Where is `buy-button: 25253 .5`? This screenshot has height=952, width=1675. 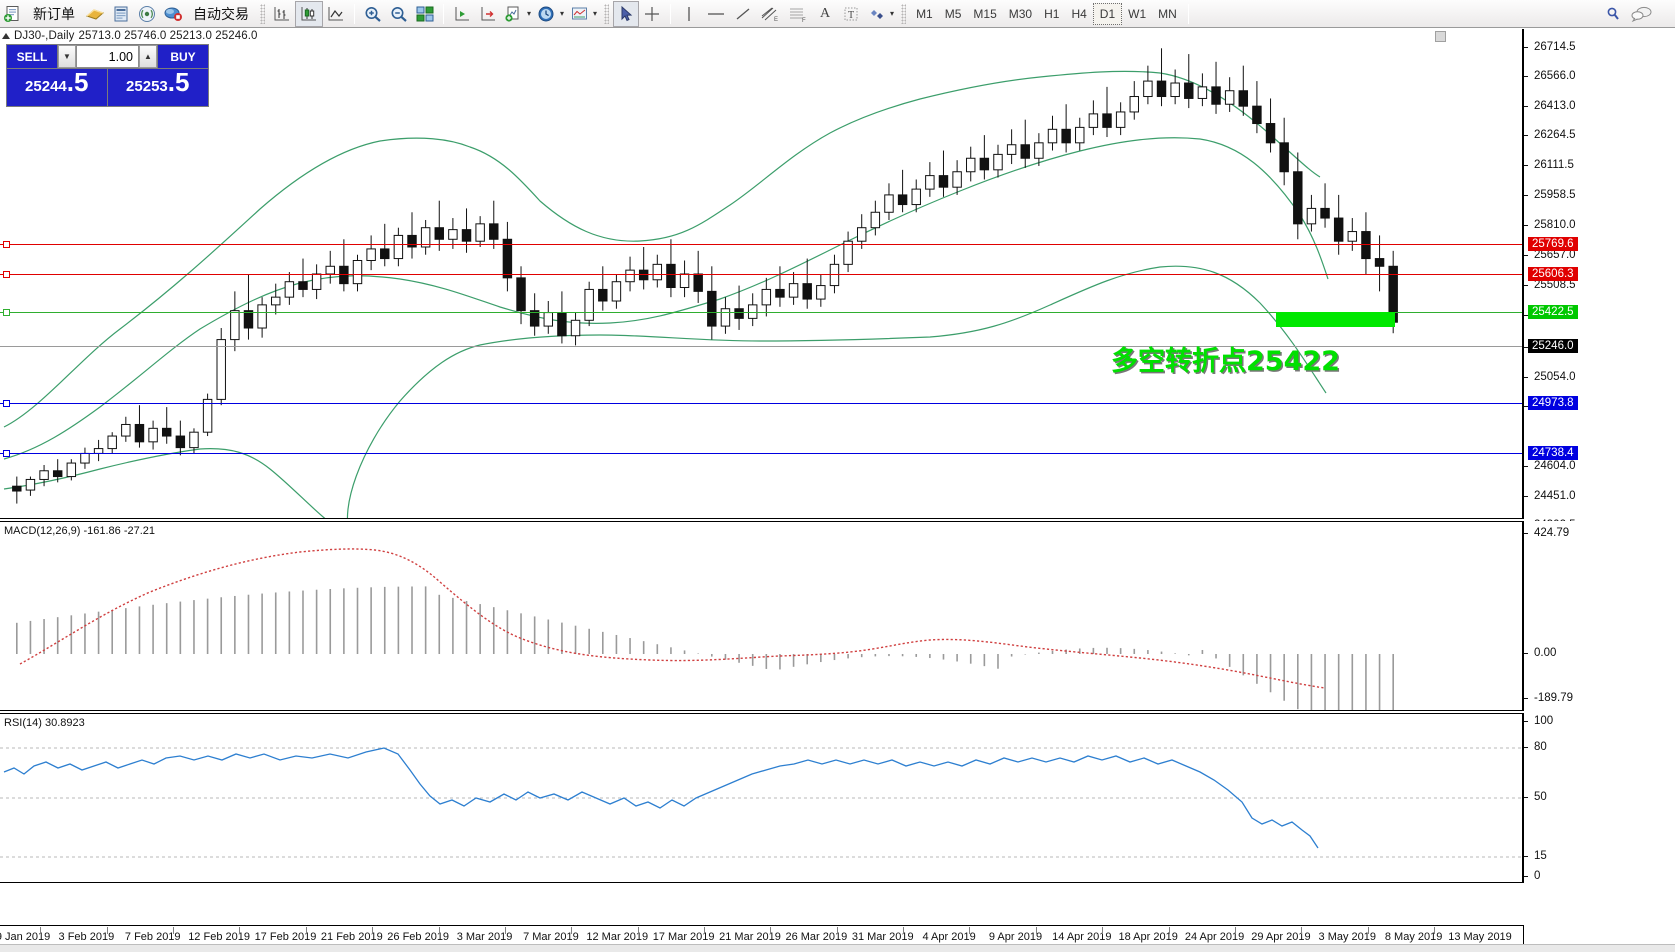 buy-button: 25253 .5 is located at coordinates (158, 88).